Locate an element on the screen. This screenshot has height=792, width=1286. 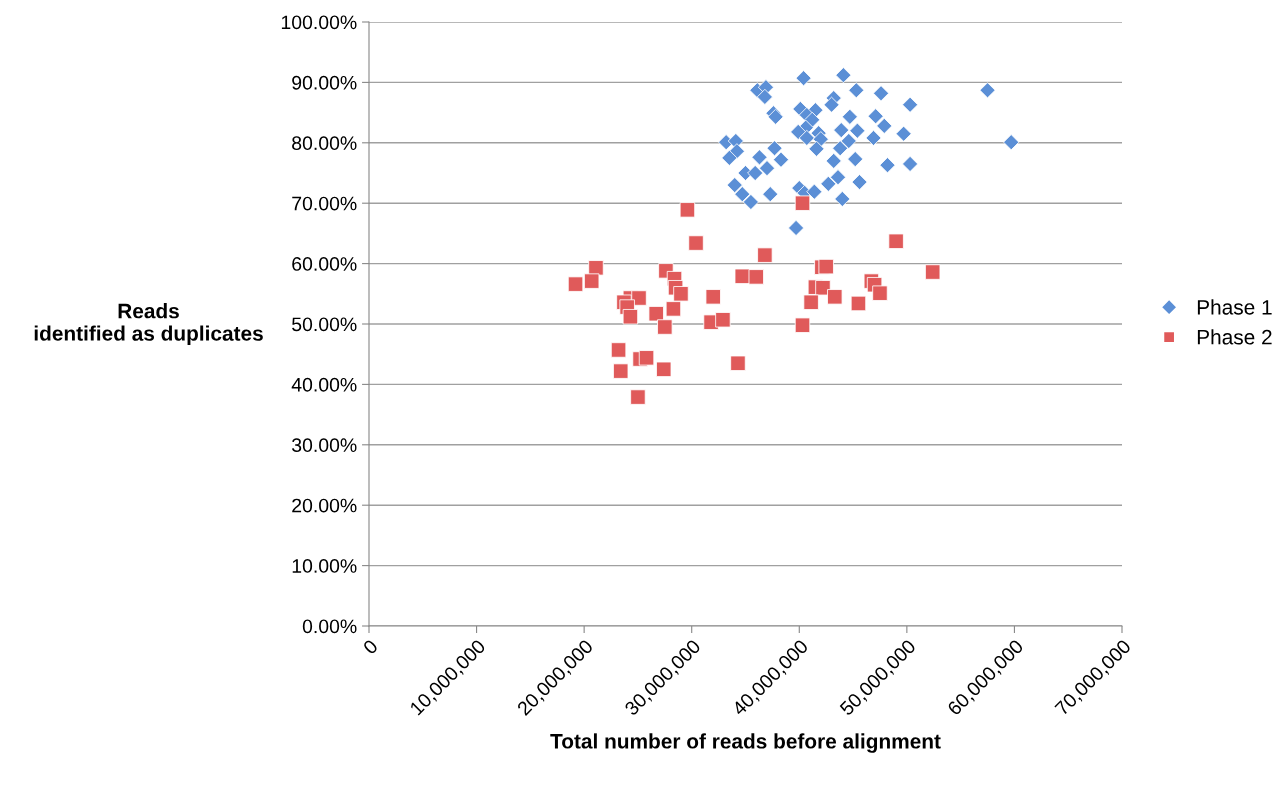
y-tick-label: 0.00% is located at coordinates (329, 626).